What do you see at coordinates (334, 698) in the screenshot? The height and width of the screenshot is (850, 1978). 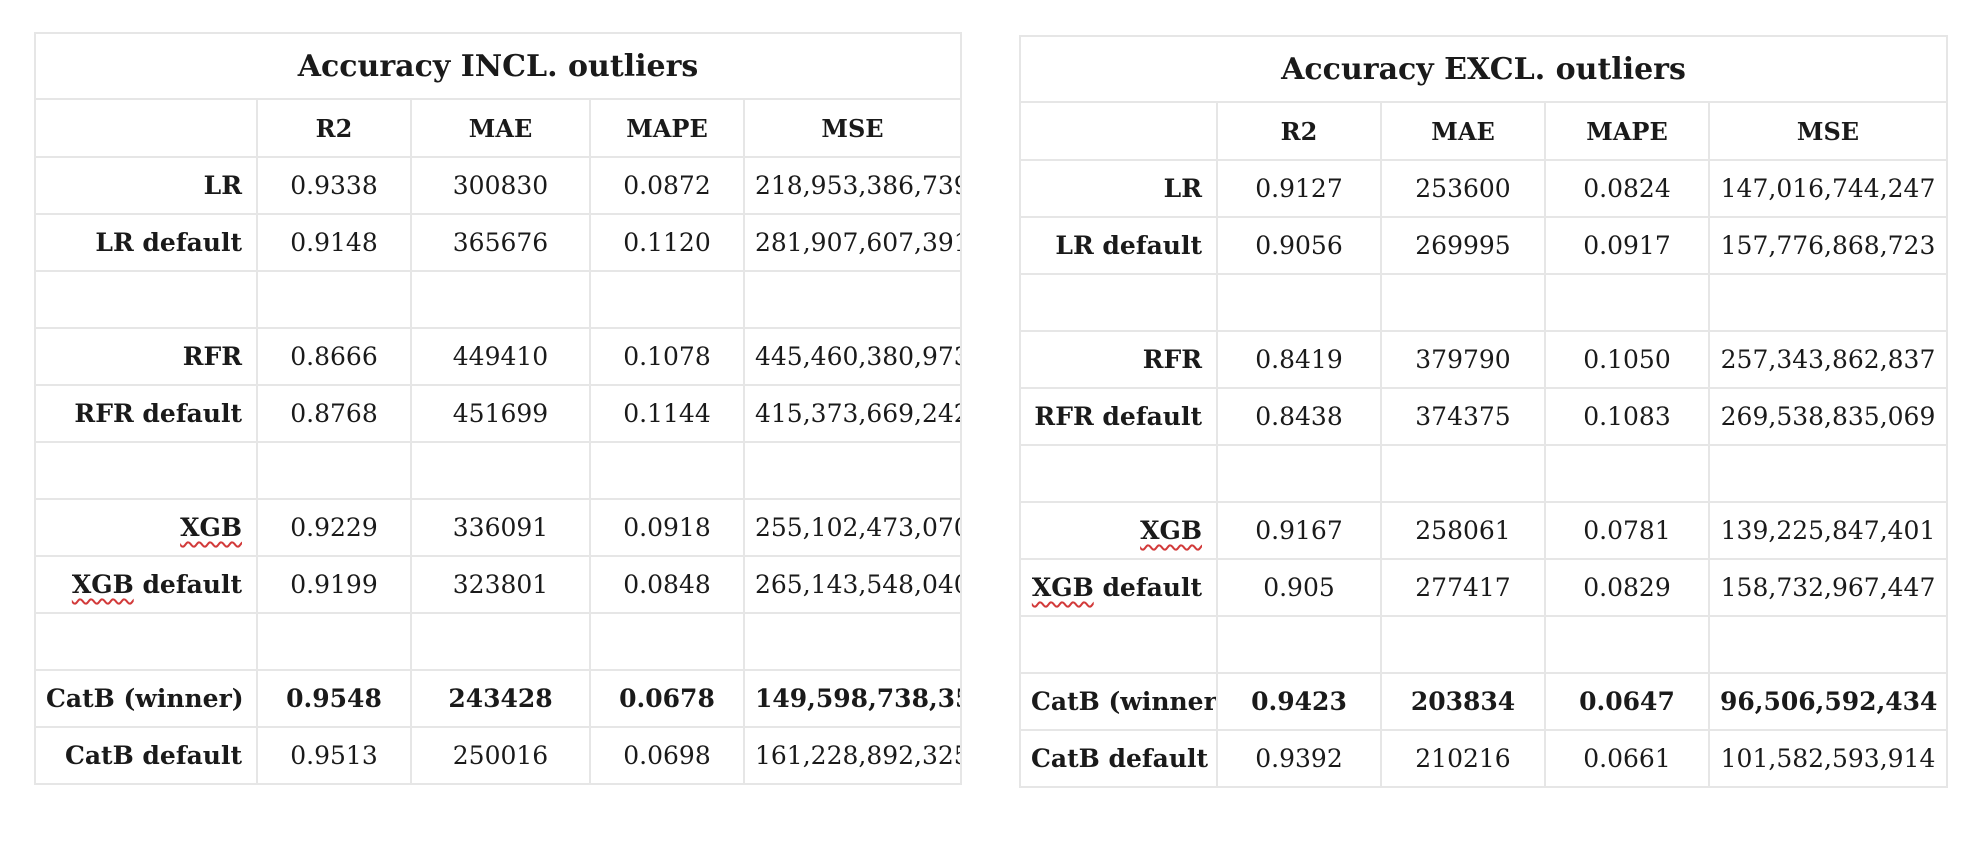 I see `metric-cell: 0.9548` at bounding box center [334, 698].